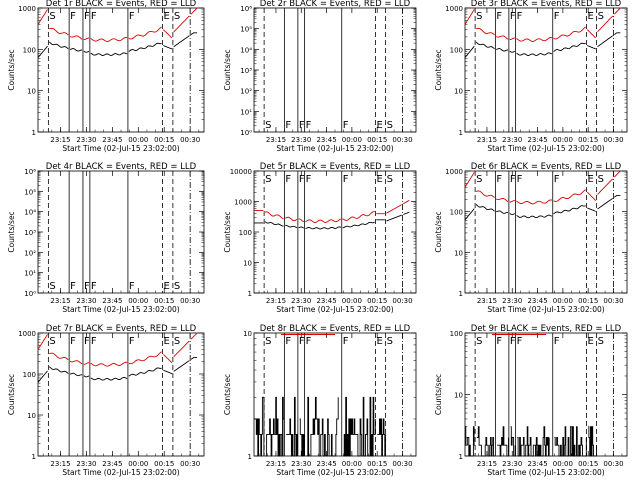  Describe the element at coordinates (30, 294) in the screenshot. I see `y-tick-label: 10⁰` at that location.